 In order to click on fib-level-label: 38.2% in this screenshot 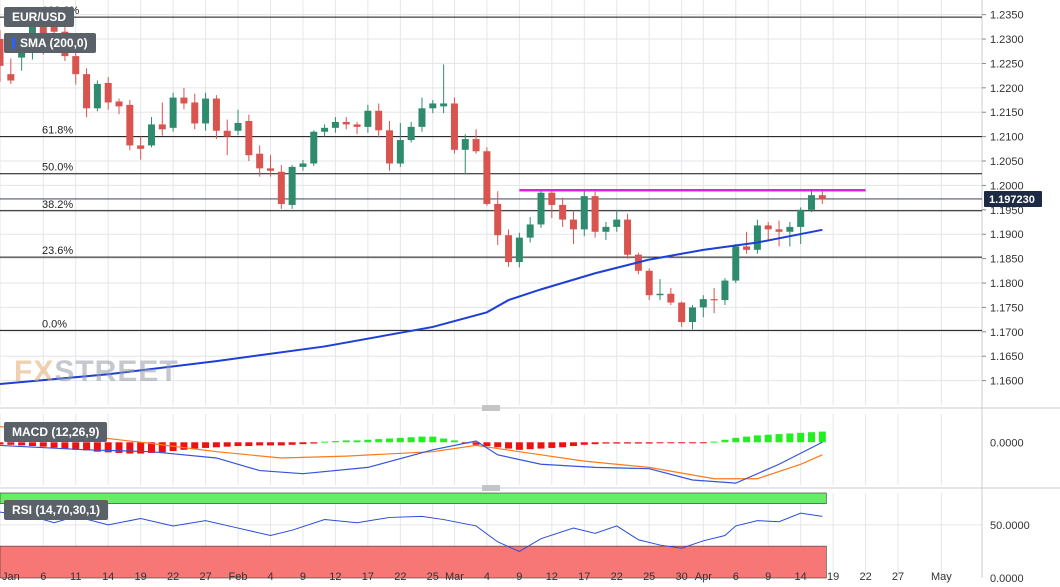, I will do `click(57, 205)`.